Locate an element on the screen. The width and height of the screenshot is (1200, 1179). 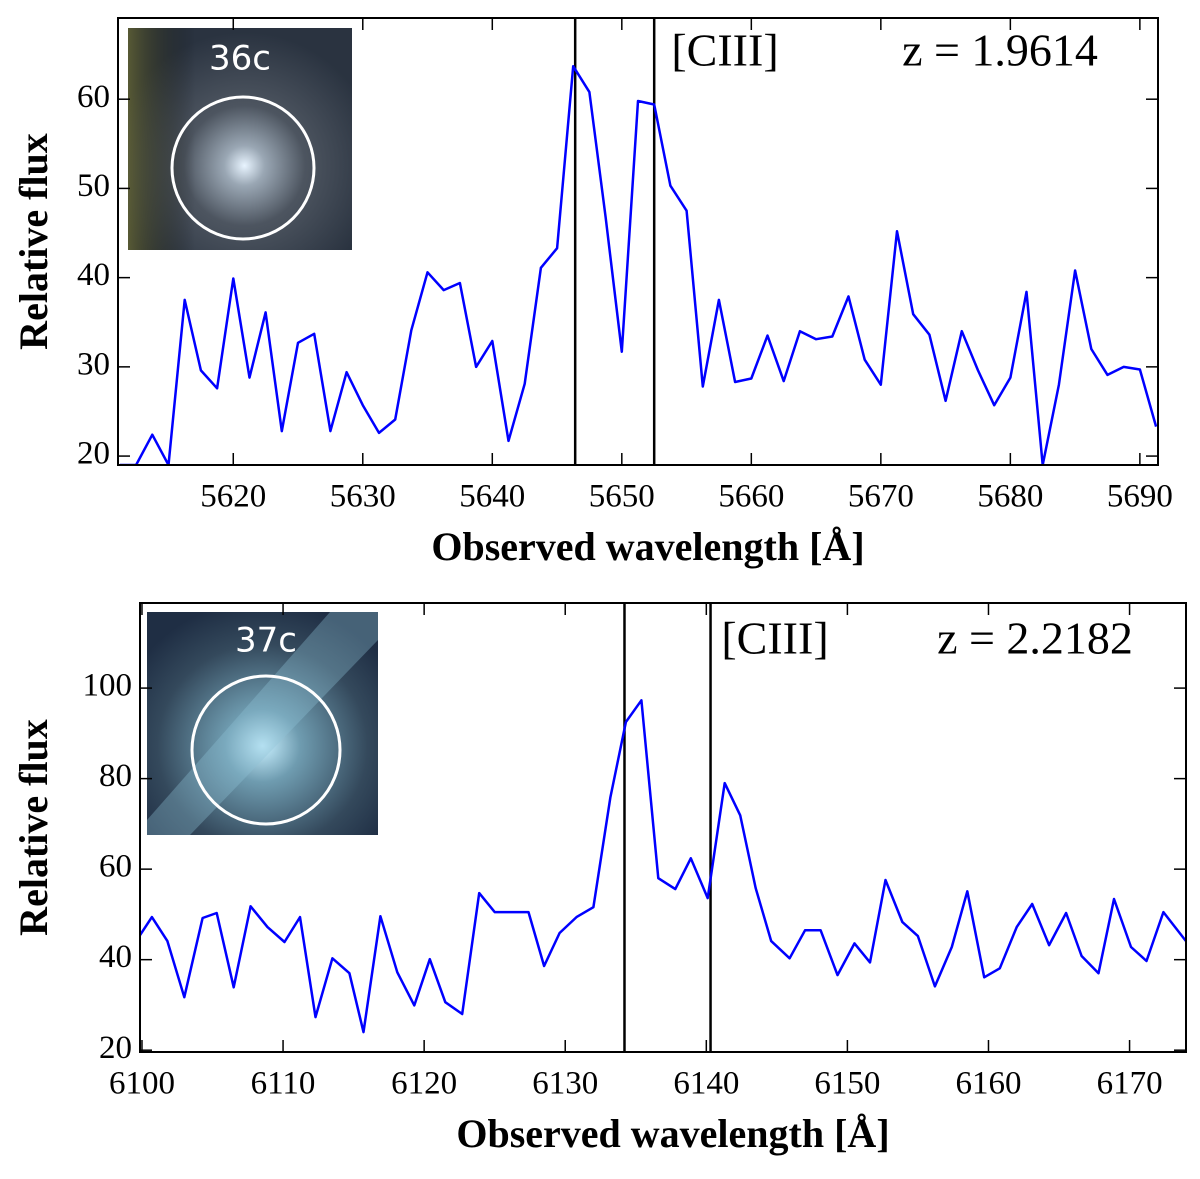
y-tick-label: 30 is located at coordinates (93, 364).